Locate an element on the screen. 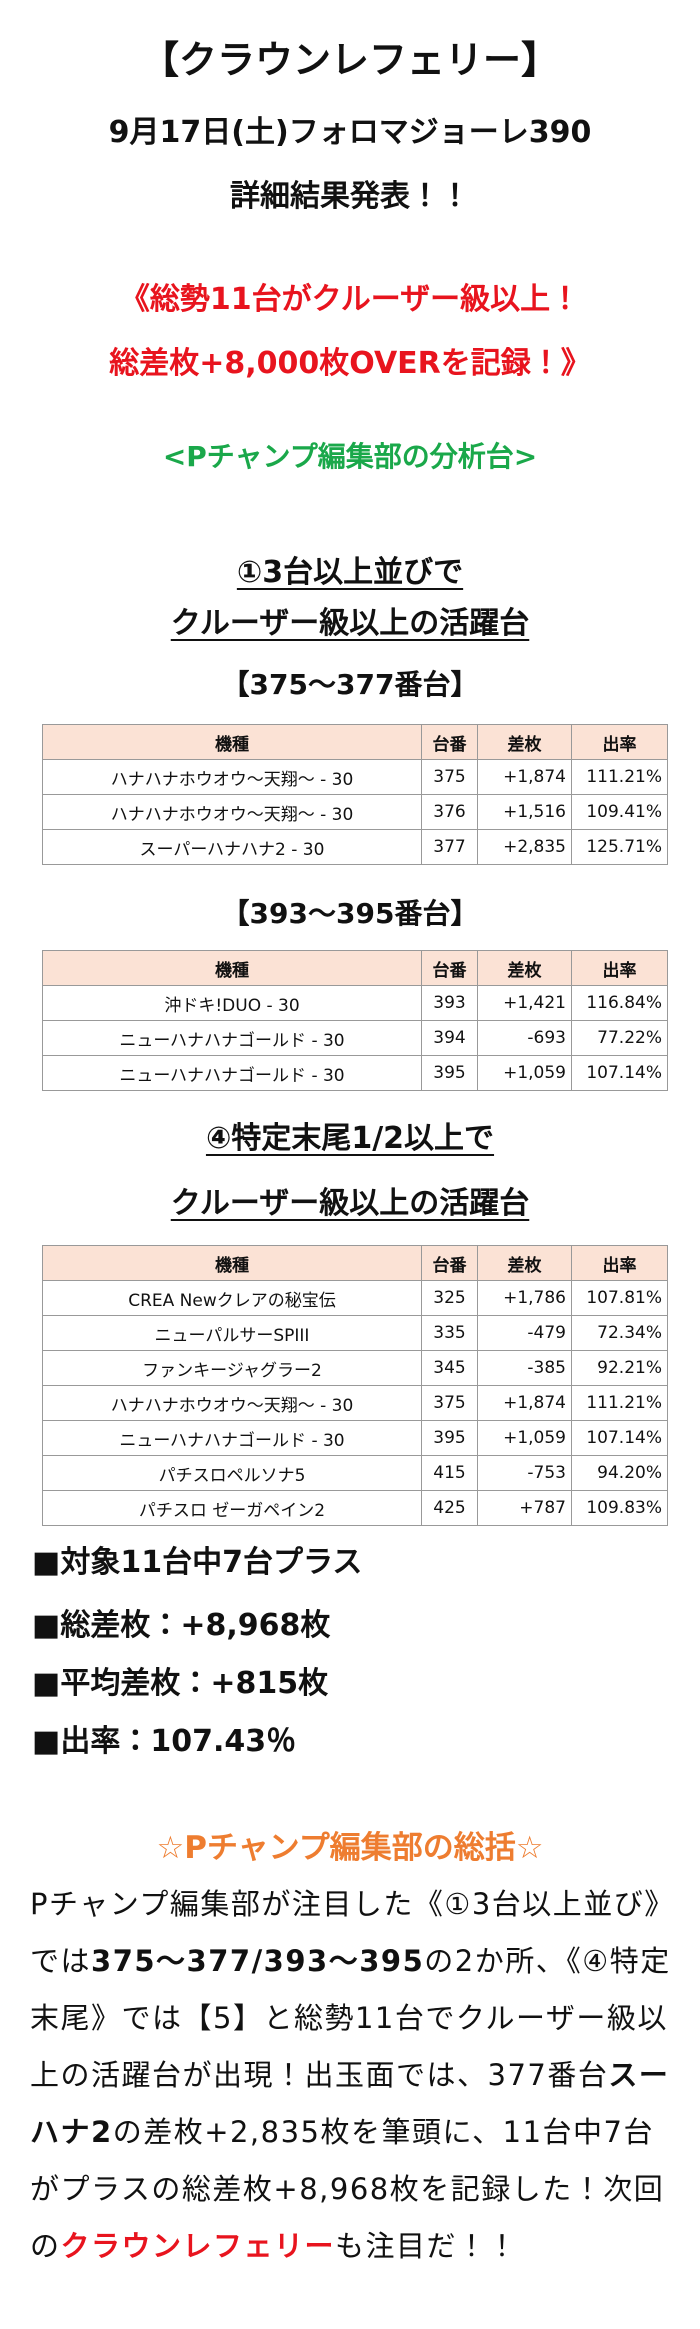  table-cell: パチスロペルソナ5 is located at coordinates (232, 1473).